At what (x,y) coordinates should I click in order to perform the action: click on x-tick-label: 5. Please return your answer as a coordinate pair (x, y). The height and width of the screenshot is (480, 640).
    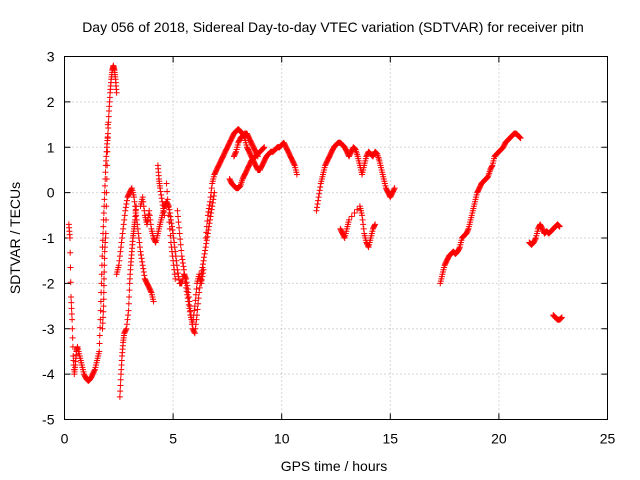
    Looking at the image, I should click on (173, 439).